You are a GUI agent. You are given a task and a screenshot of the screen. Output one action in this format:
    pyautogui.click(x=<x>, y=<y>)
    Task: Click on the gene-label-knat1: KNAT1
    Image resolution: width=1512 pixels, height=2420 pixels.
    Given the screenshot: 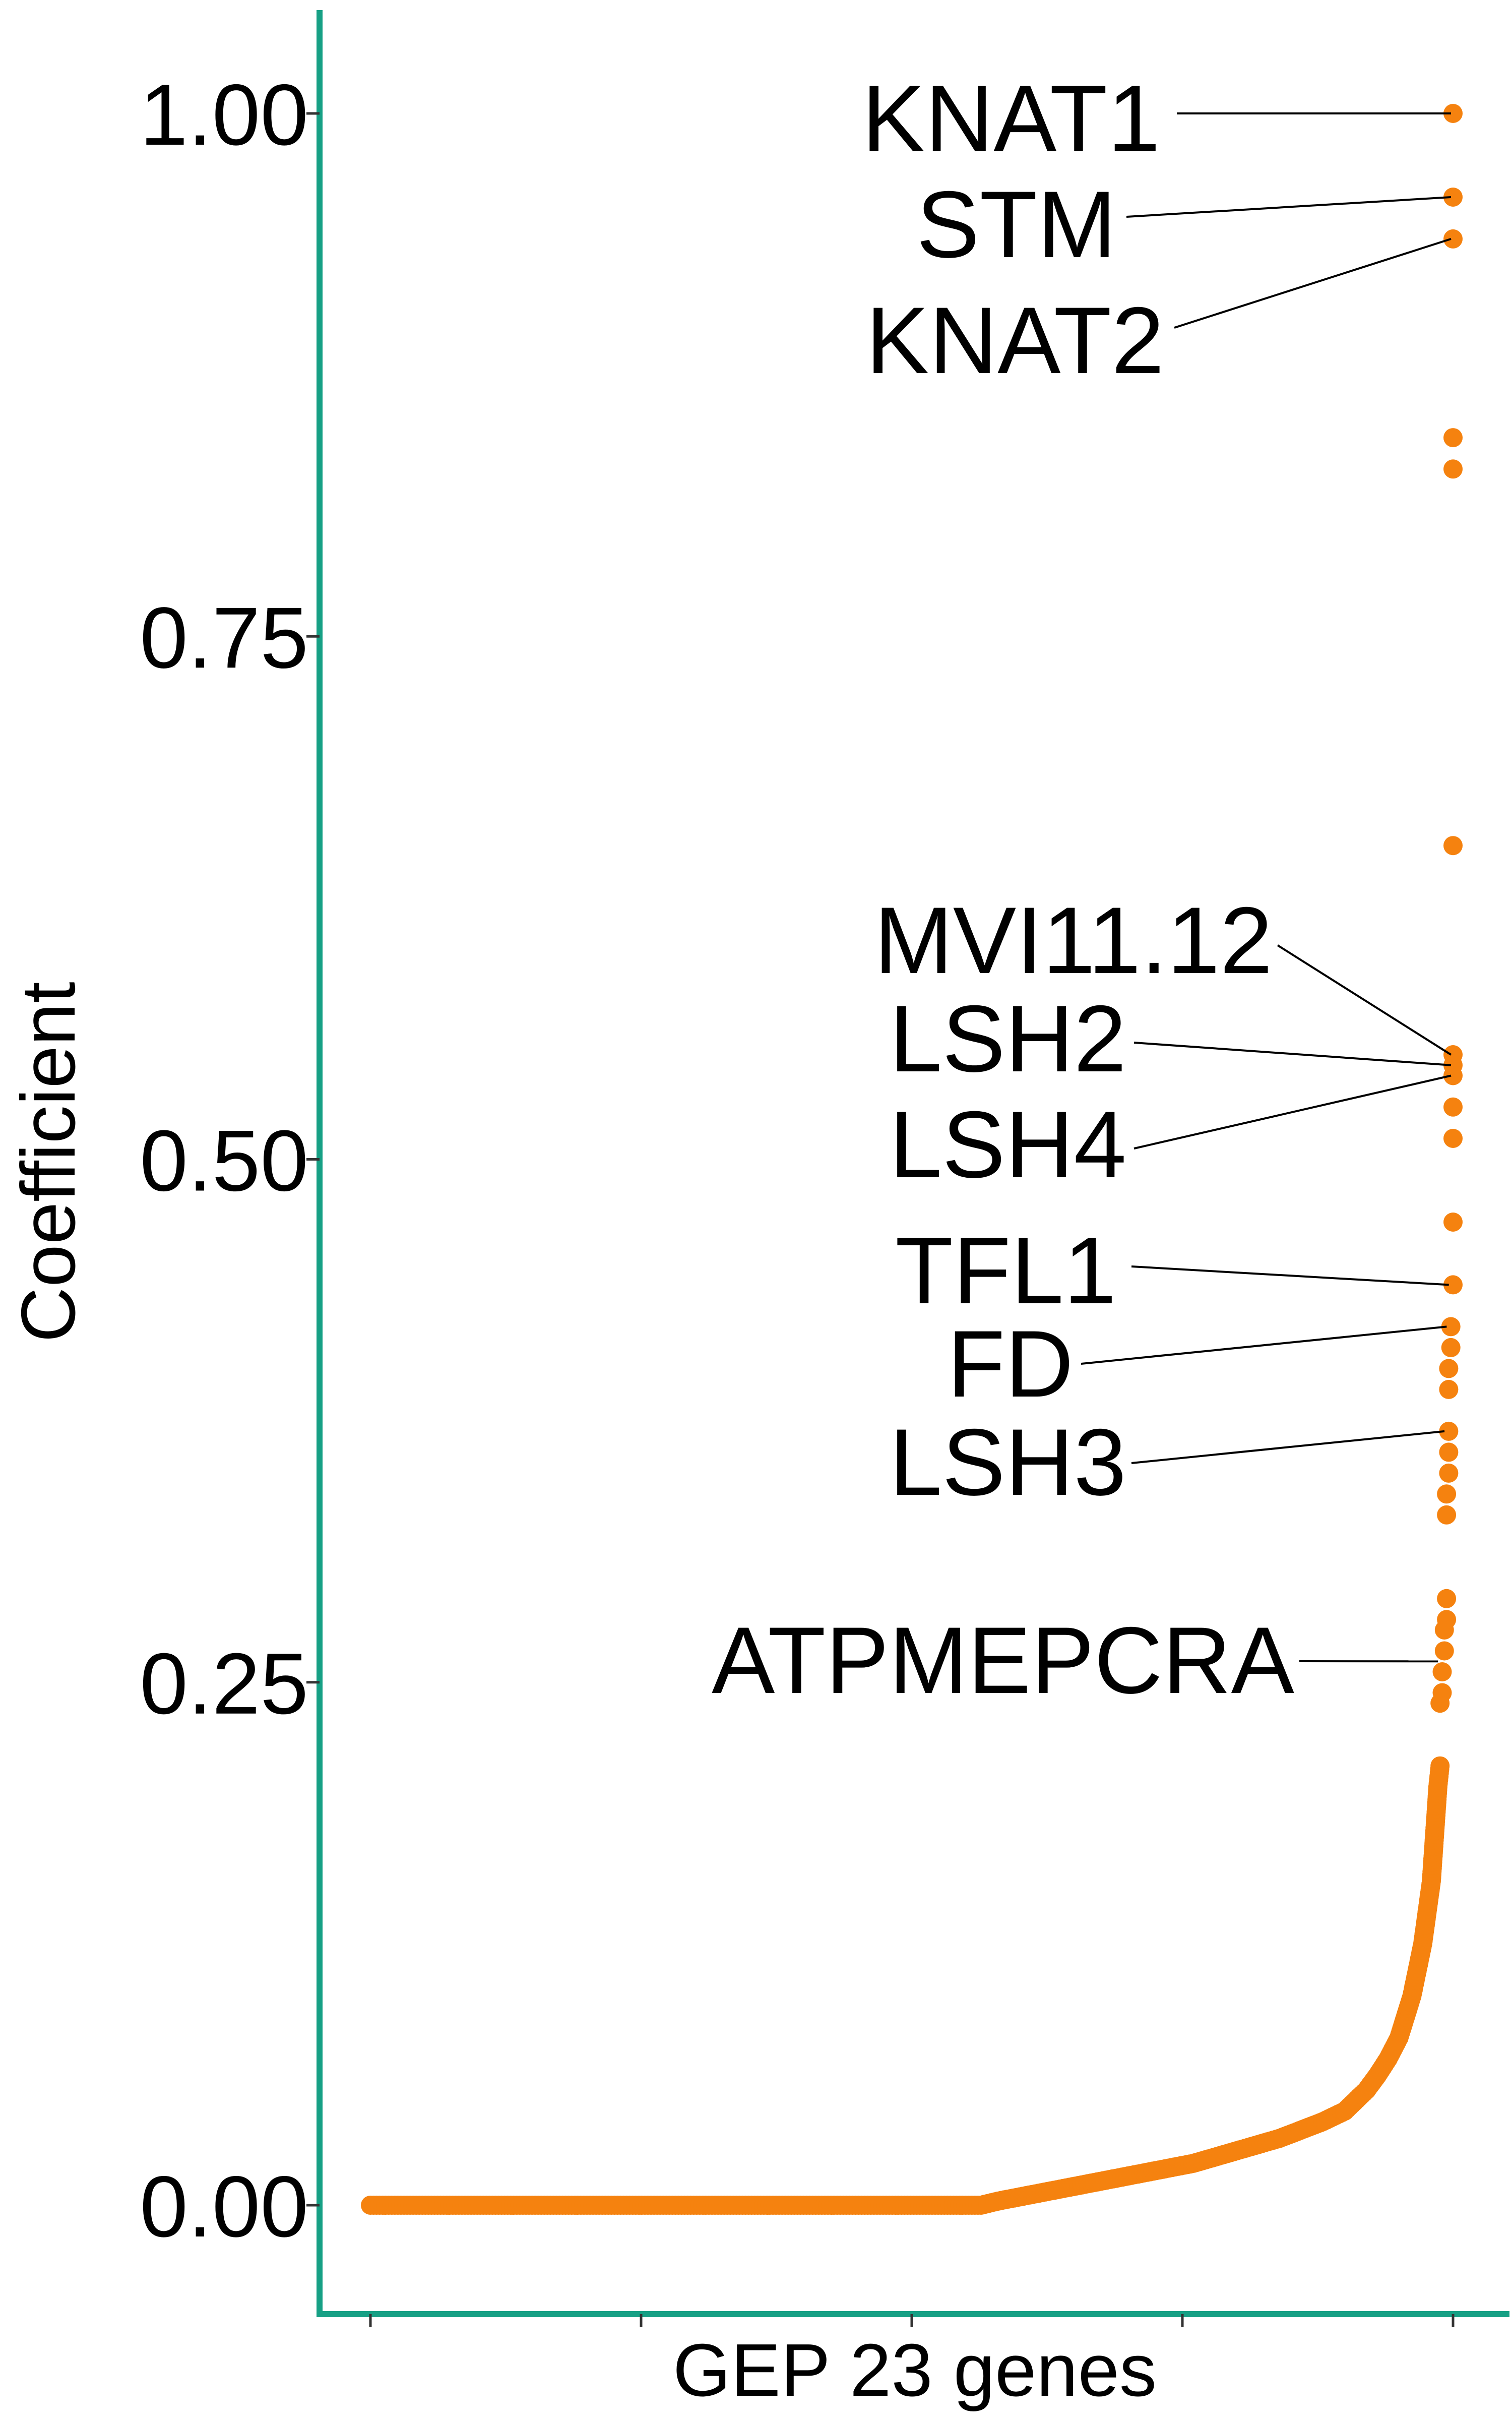 What is the action you would take?
    pyautogui.click(x=1011, y=118)
    